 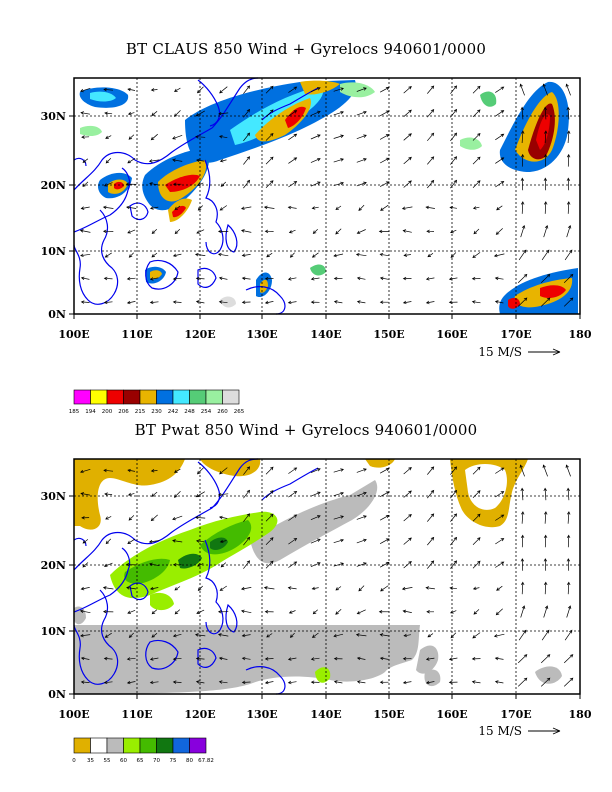 I want to click on colorbar-label: 200, so click(x=107, y=412).